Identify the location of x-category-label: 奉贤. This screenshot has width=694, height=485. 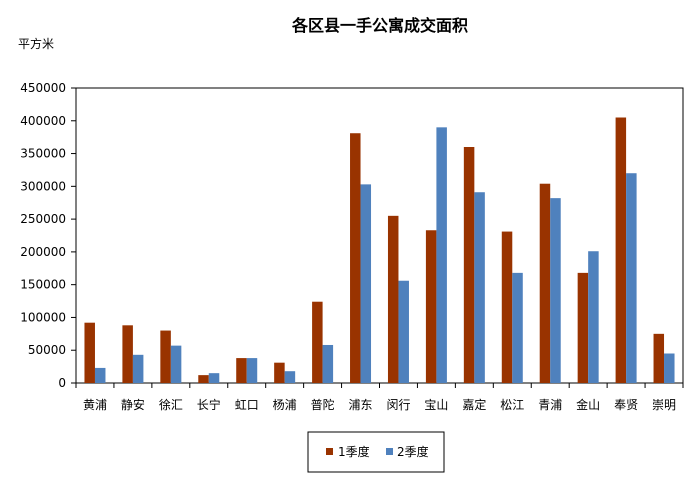
(626, 405).